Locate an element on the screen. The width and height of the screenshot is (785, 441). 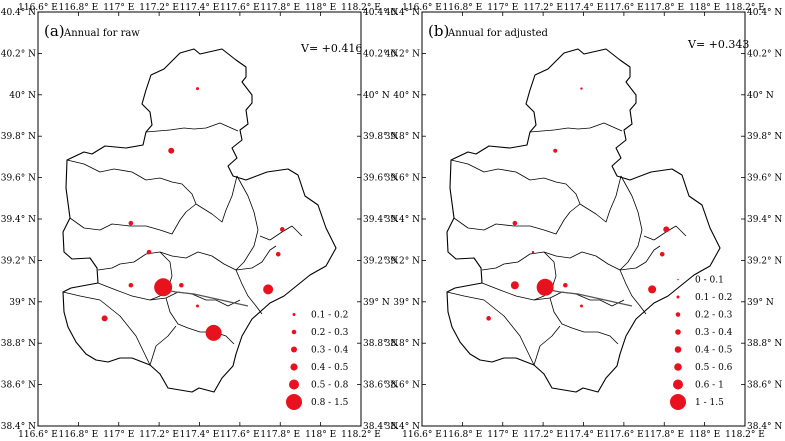
panel-a-label: (a) is located at coordinates (54, 31).